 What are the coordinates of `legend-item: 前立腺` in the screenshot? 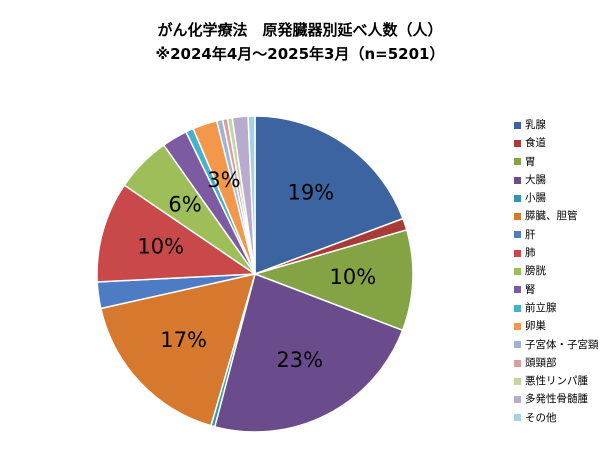 It's located at (557, 308).